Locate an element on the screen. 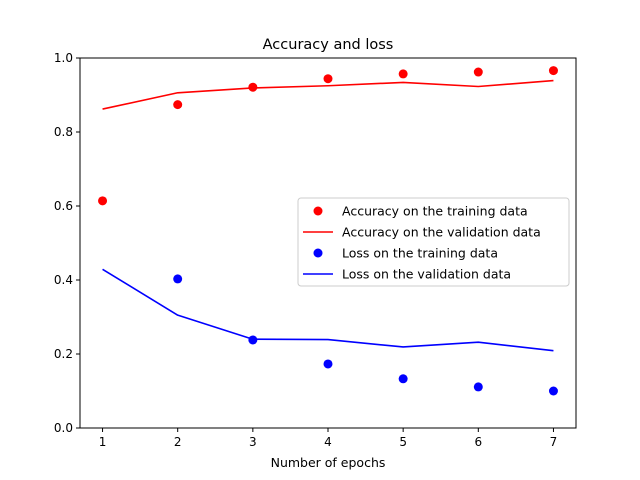 This screenshot has width=640, height=480. legend-entry-label: Accuracy on the validation data is located at coordinates (441, 232).